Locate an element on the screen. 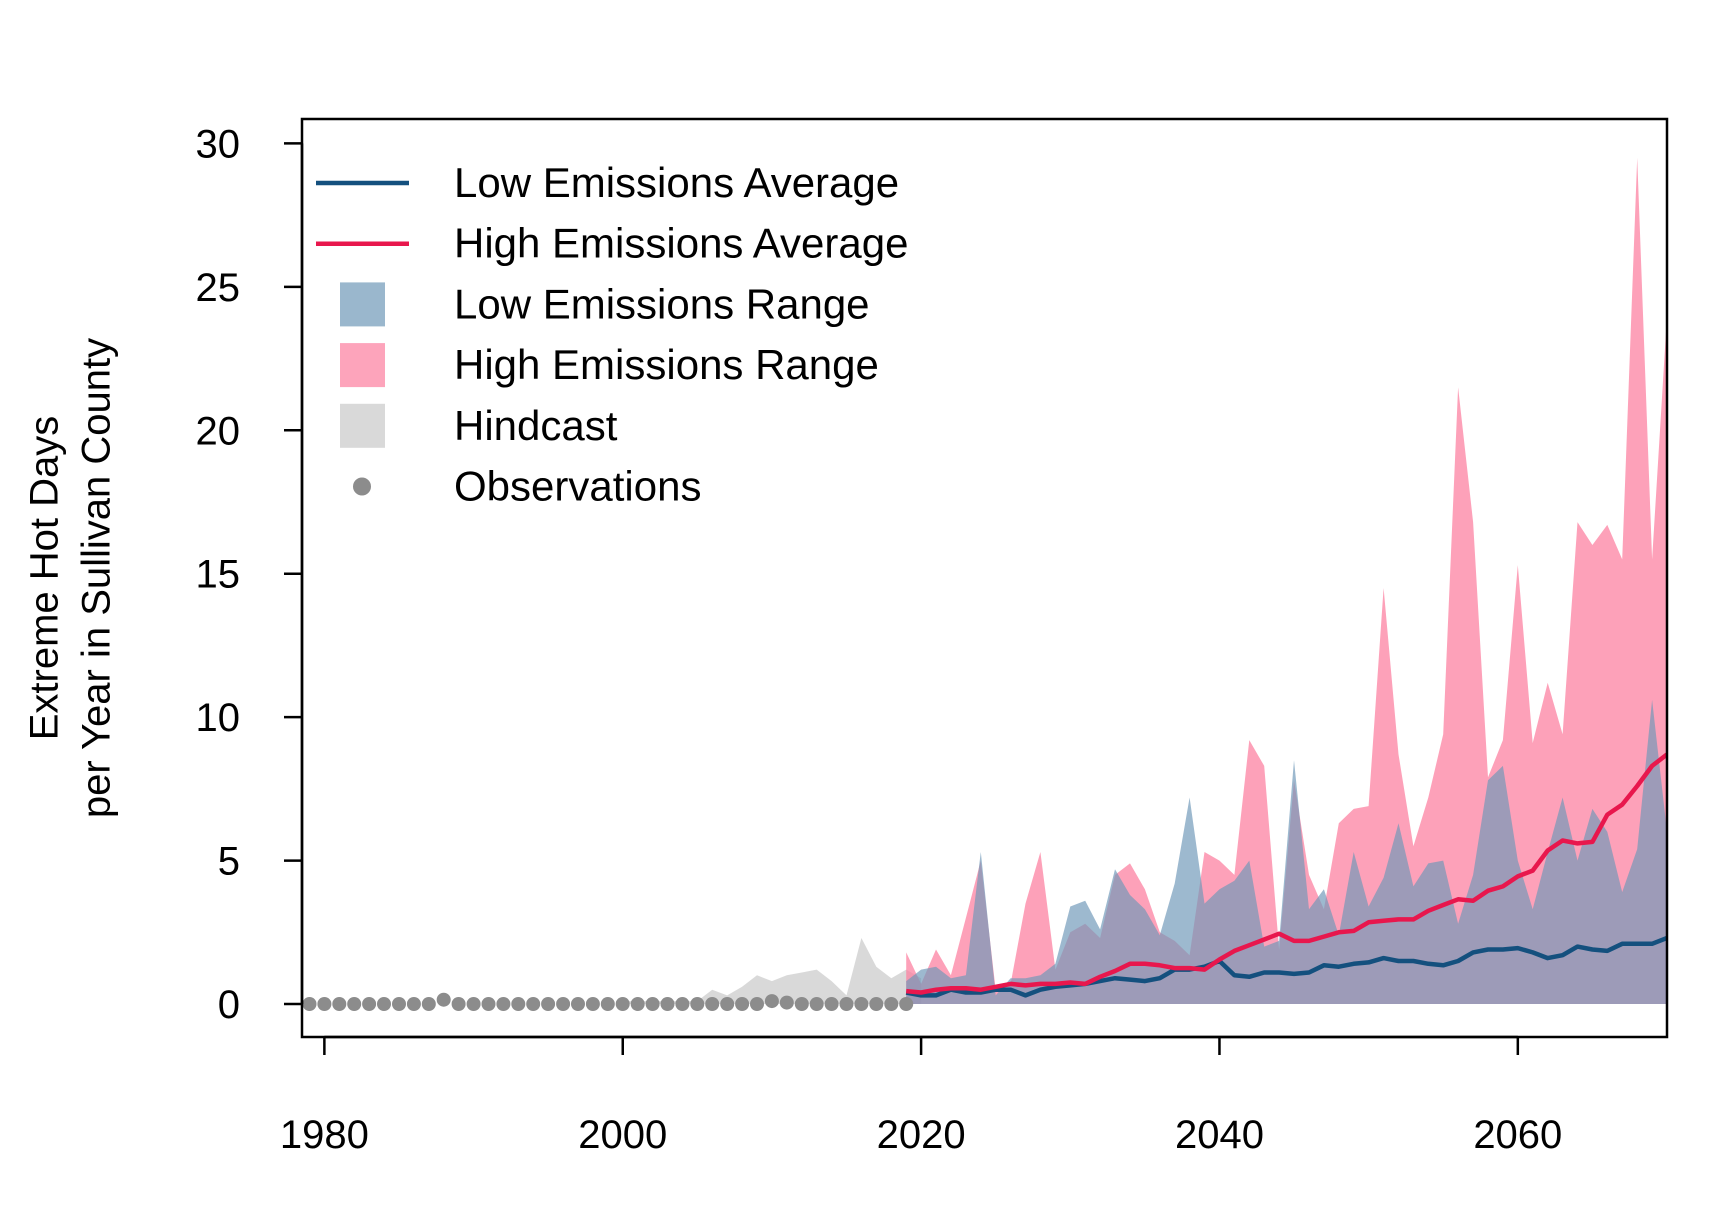  legend-label-low-emissions-average: Low Emissions Average is located at coordinates (676, 182).